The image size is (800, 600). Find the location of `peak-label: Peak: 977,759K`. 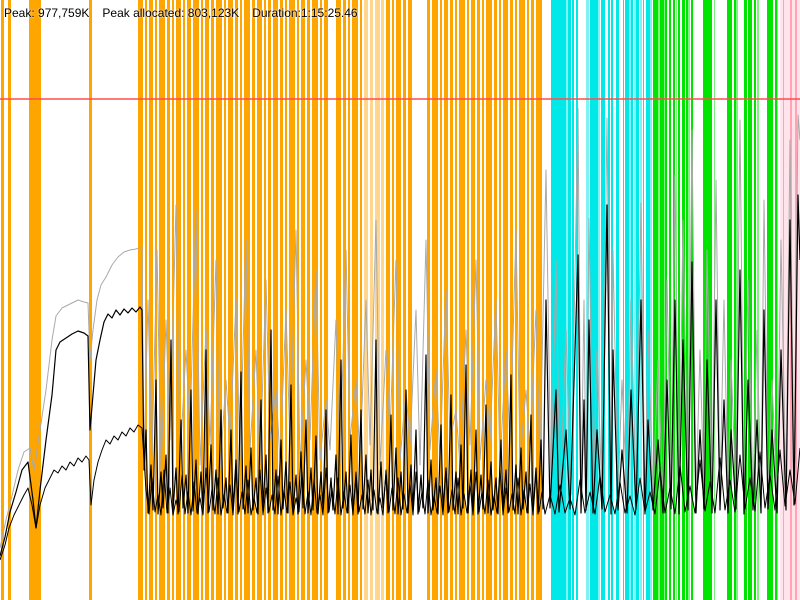

peak-label: Peak: 977,759K is located at coordinates (47, 13).